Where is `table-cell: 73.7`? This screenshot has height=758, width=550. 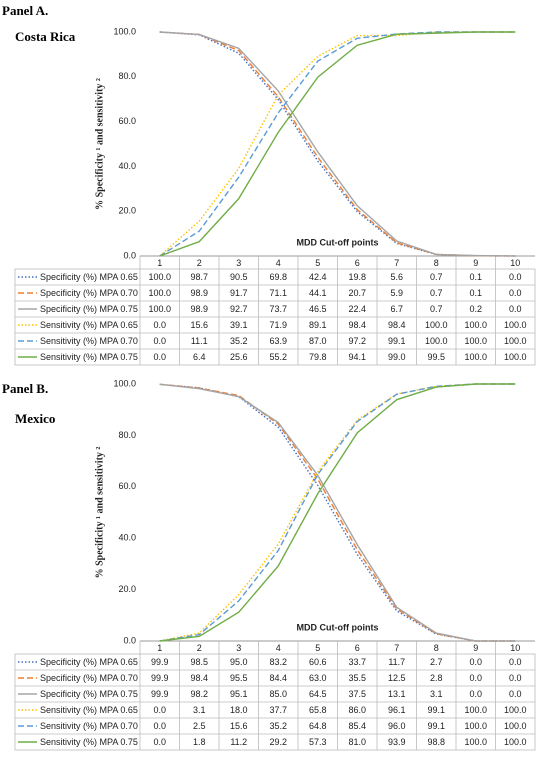 table-cell: 73.7 is located at coordinates (278, 309).